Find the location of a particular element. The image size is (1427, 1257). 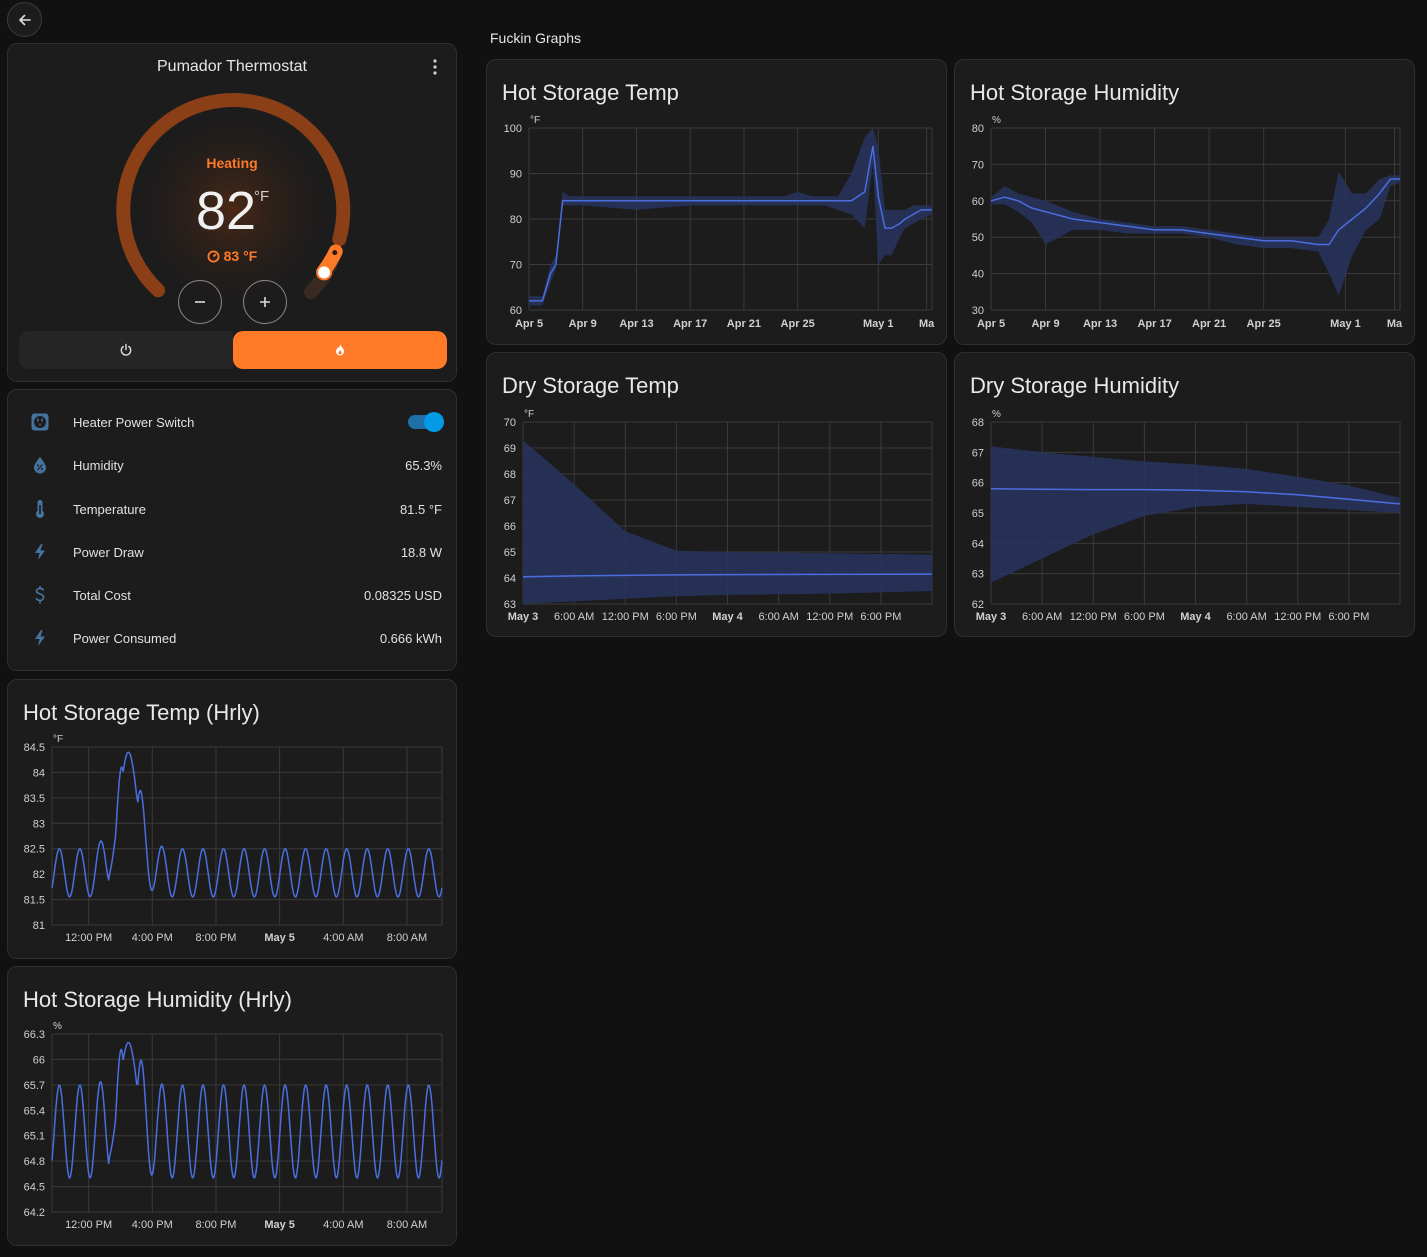

heater-power-toggle is located at coordinates (426, 422).